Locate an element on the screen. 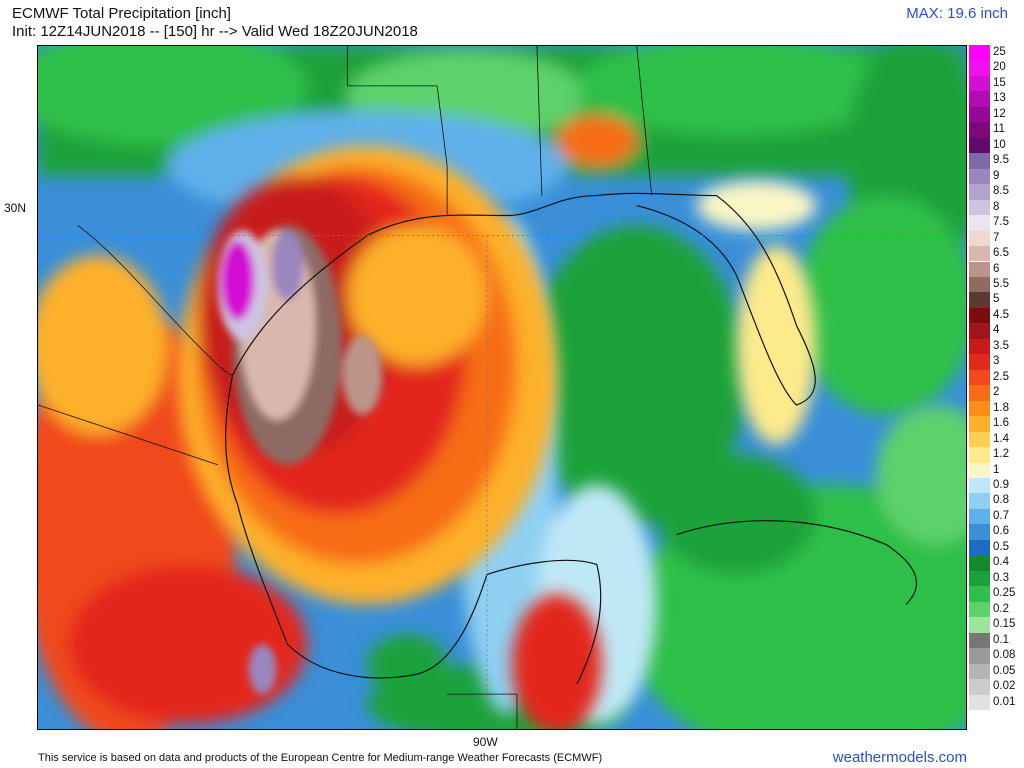 This screenshot has height=768, width=1024. legend-row: 0.08 is located at coordinates (996, 656).